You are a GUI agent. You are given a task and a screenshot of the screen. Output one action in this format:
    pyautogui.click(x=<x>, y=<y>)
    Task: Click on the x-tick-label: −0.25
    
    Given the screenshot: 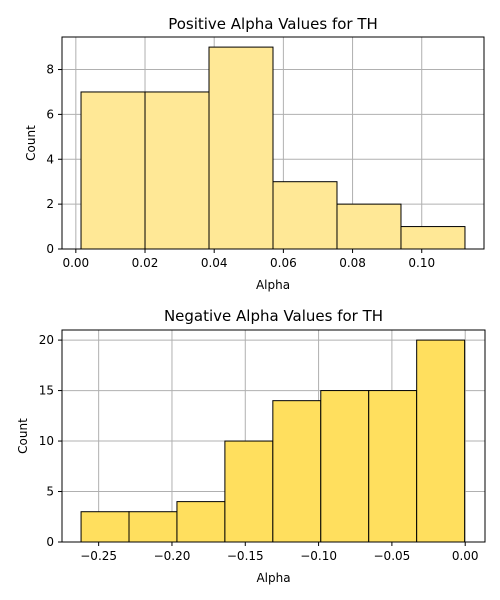 What is the action you would take?
    pyautogui.click(x=98, y=556)
    